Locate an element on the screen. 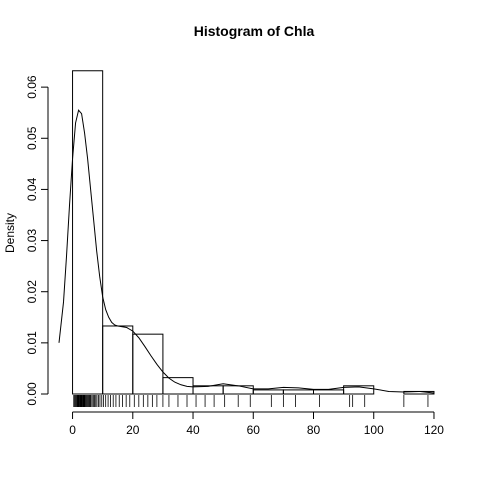  y-tick-label-6: 0.06 is located at coordinates (32, 87).